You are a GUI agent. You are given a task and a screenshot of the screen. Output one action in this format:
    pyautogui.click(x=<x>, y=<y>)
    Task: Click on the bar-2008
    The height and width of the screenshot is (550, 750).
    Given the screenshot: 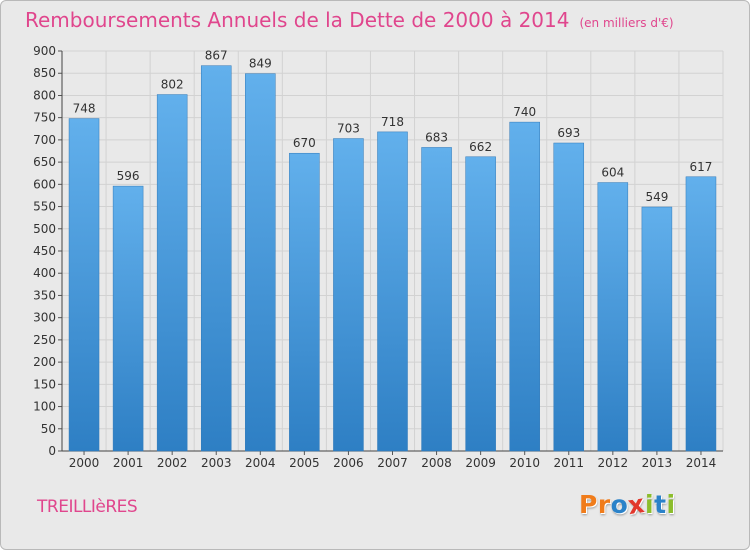 What is the action you would take?
    pyautogui.click(x=436, y=299)
    